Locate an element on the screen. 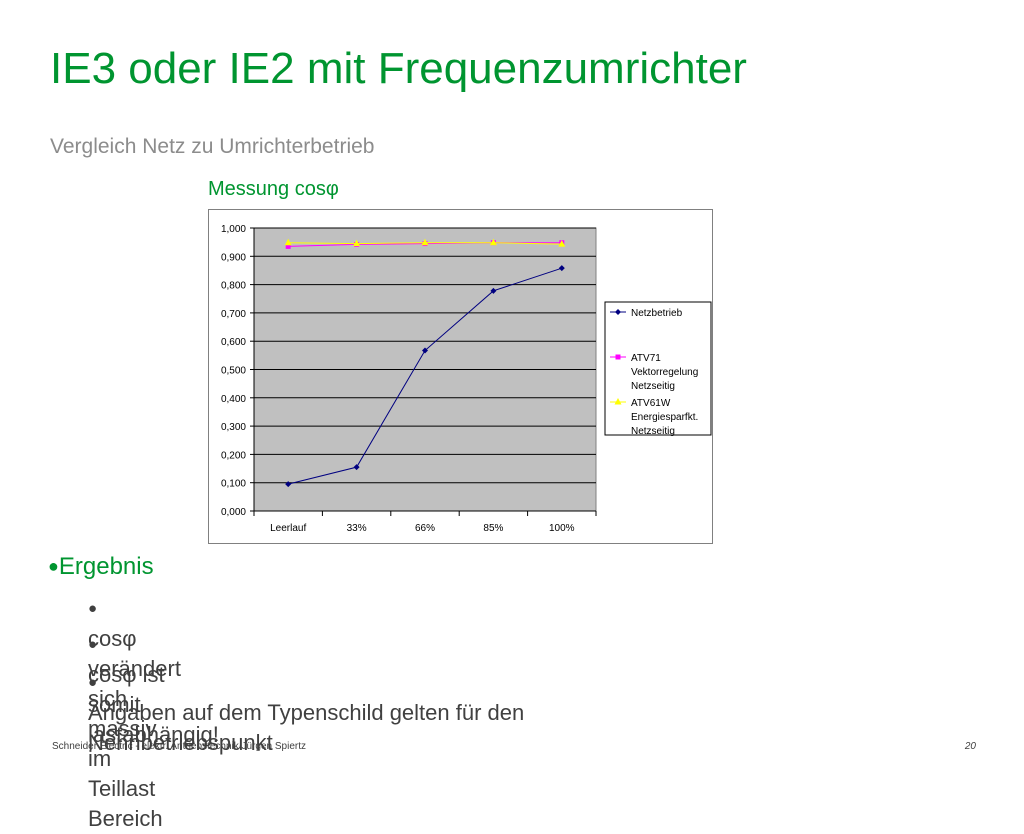 This screenshot has width=1024, height=834. slide-title: IE3 oder IE2 mit Frequenzumrichter is located at coordinates (398, 68).